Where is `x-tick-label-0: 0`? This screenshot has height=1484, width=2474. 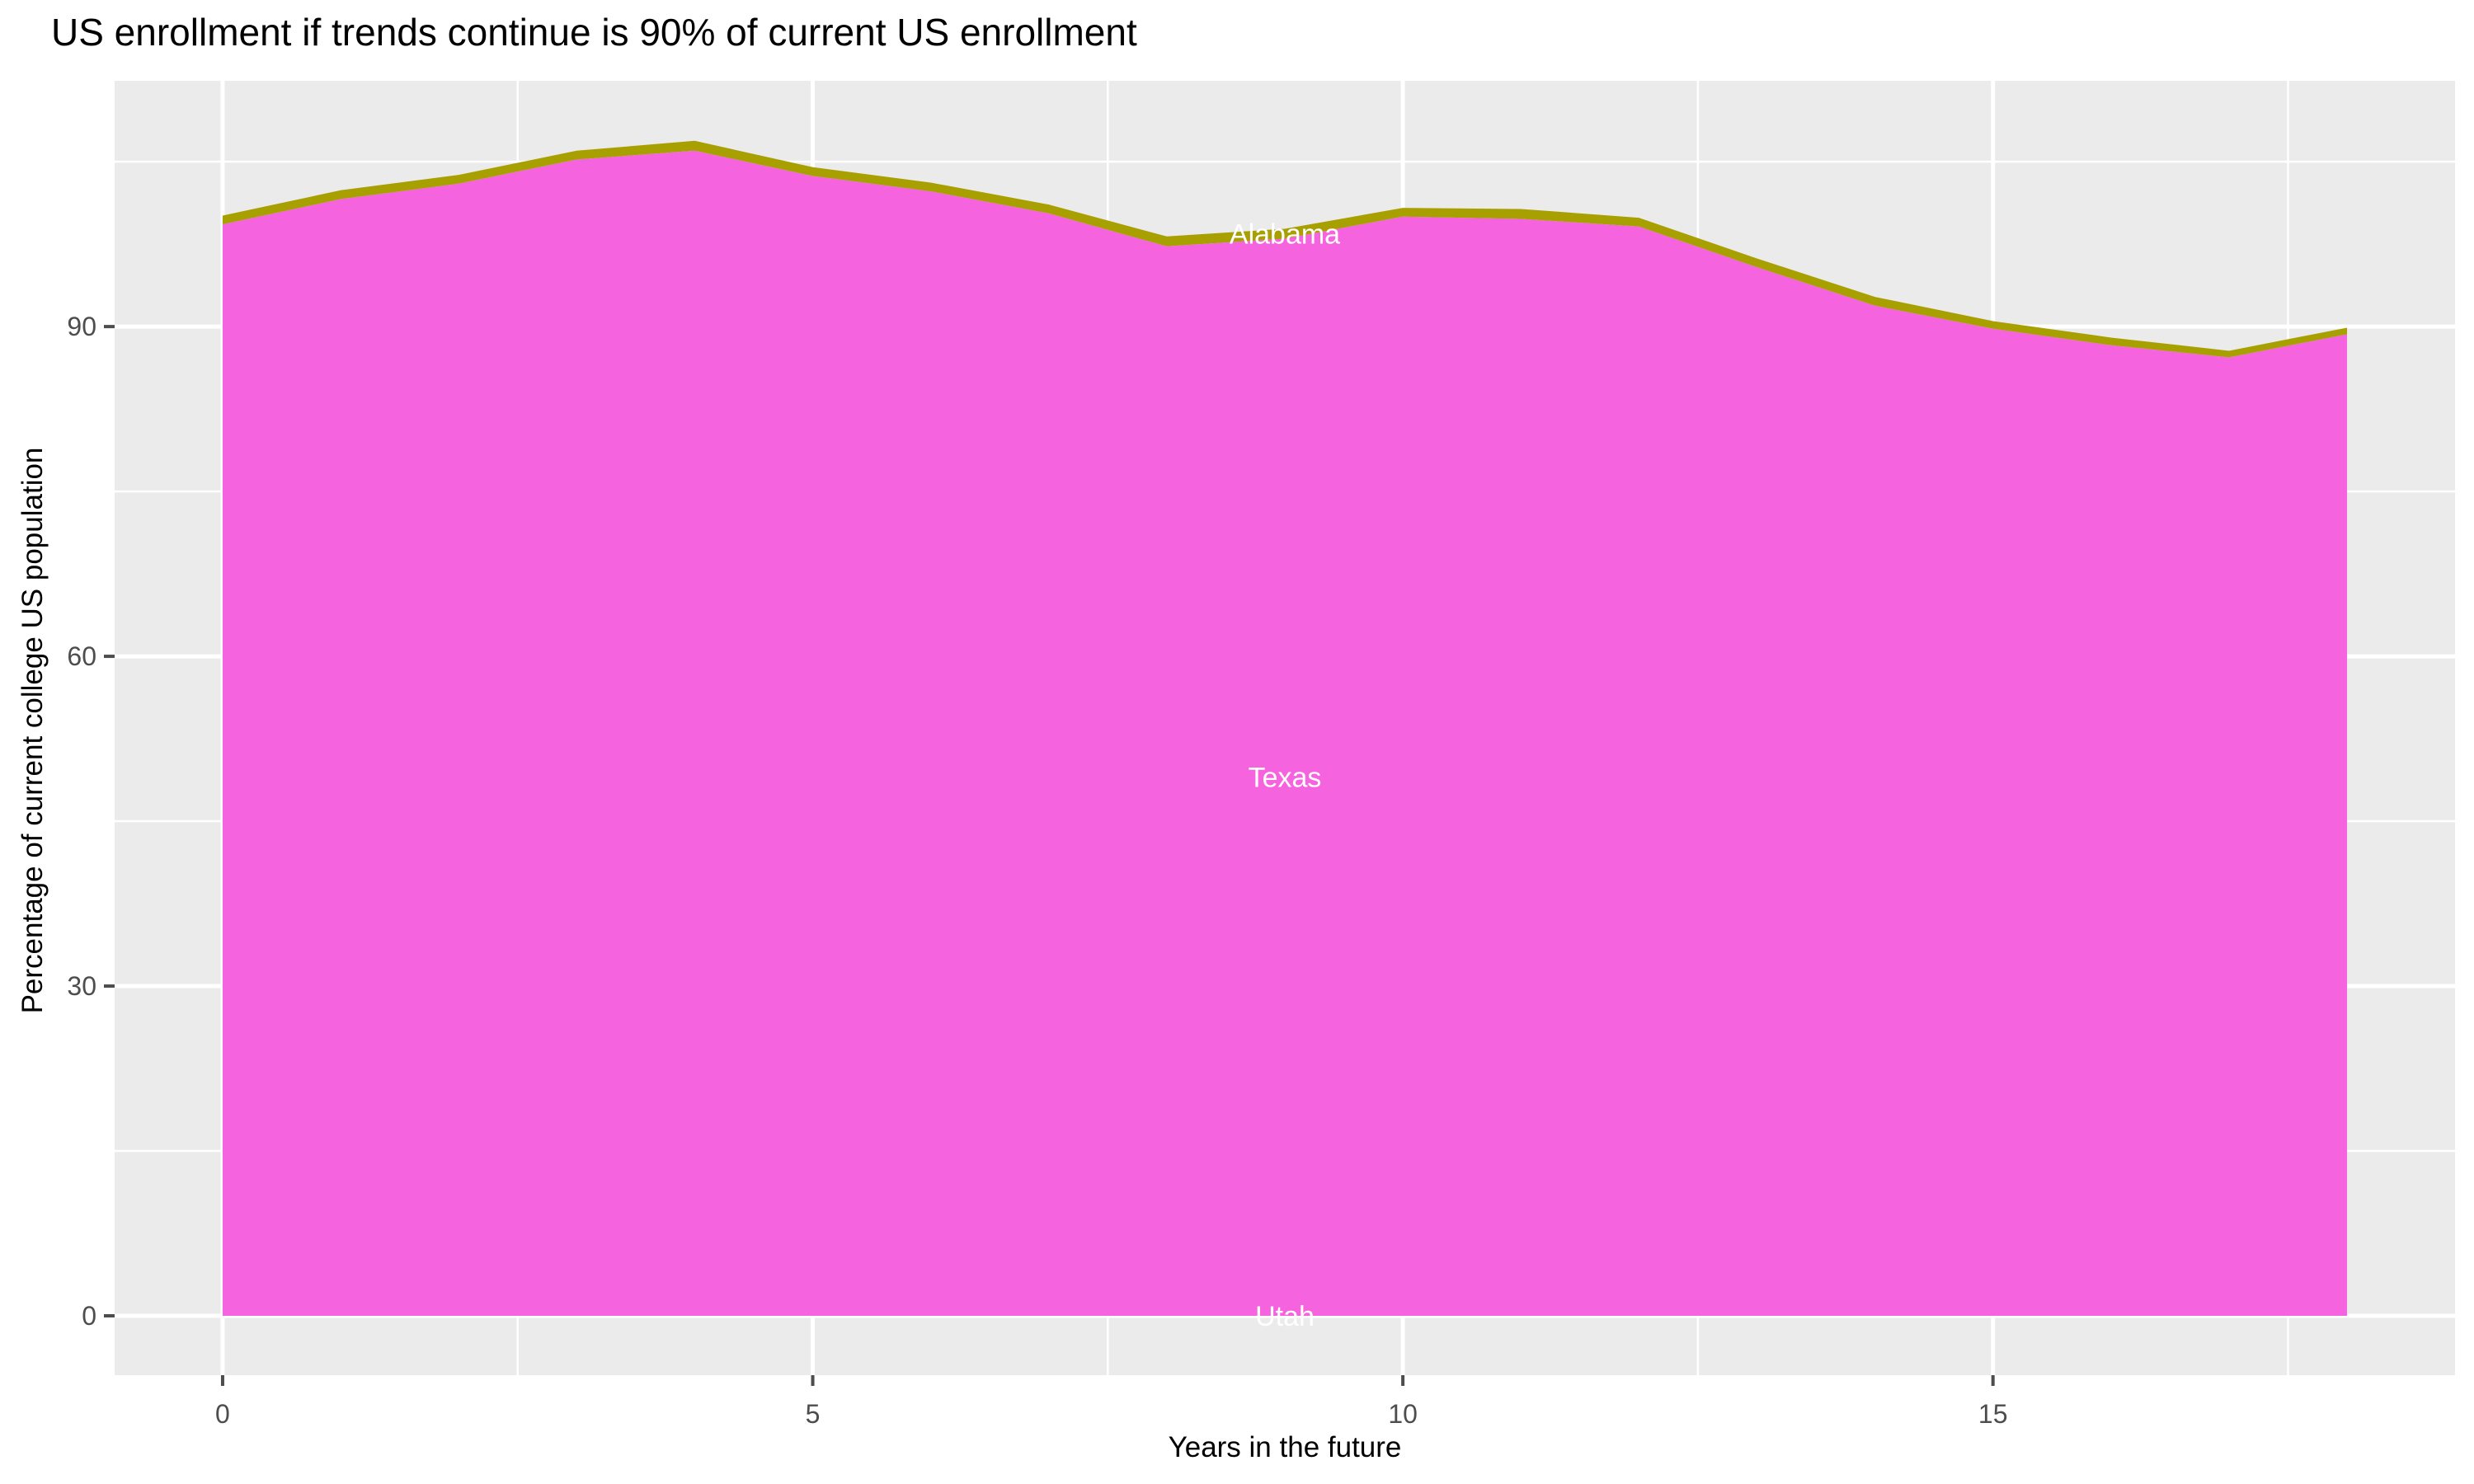 x-tick-label-0: 0 is located at coordinates (222, 1414).